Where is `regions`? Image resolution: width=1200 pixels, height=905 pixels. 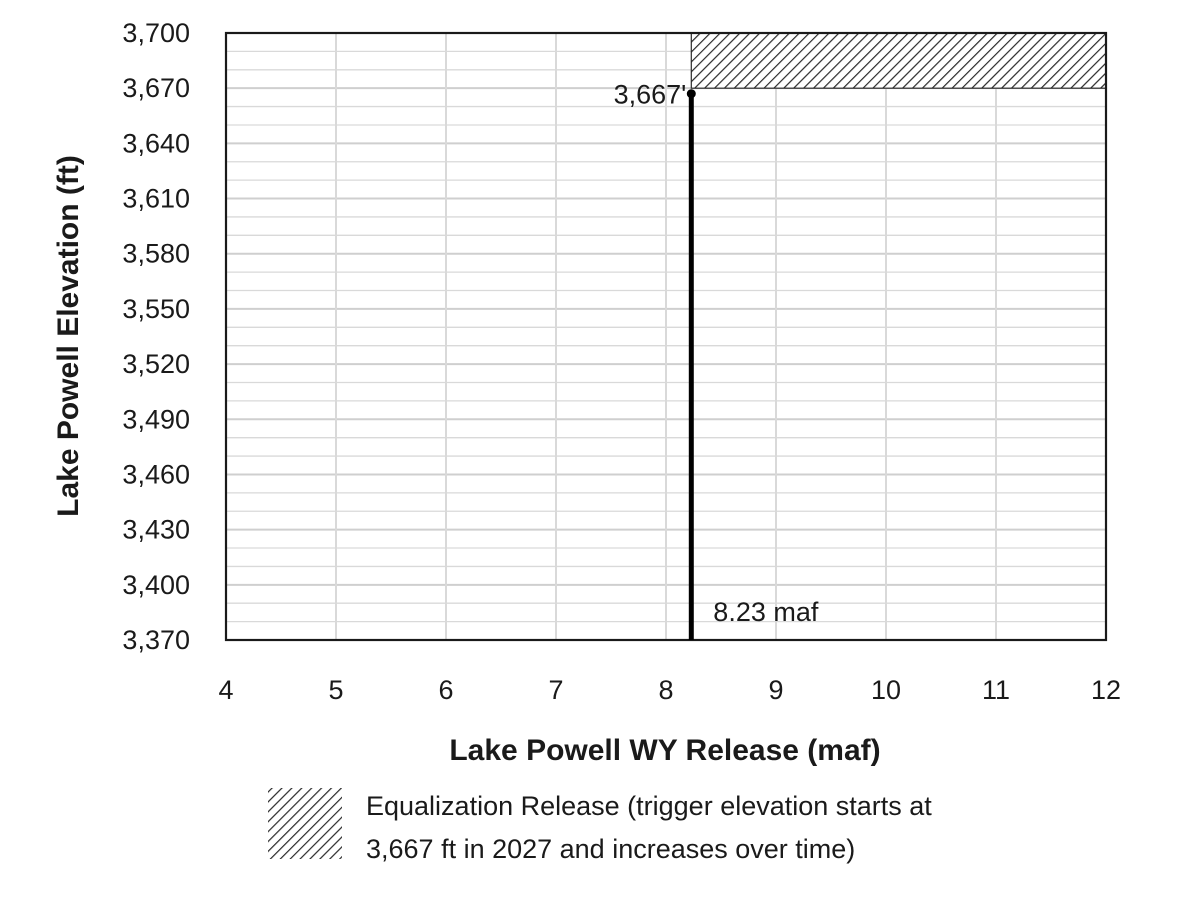 regions is located at coordinates (898, 60).